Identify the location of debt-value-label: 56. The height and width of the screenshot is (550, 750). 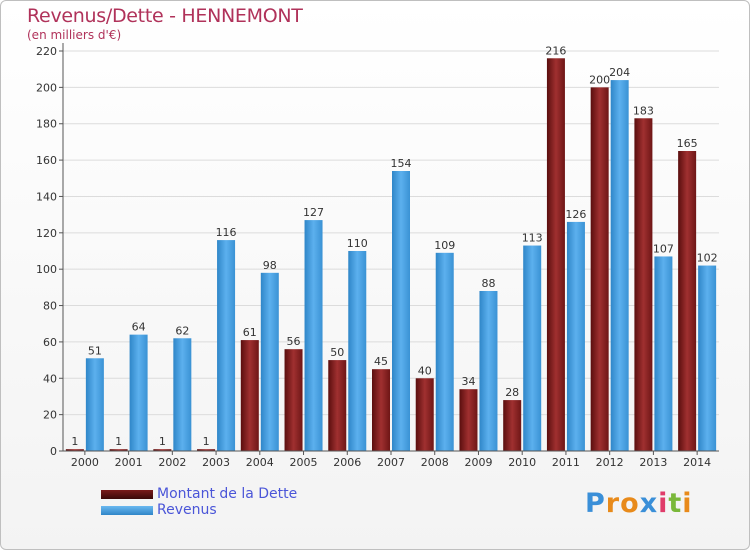
(294, 341).